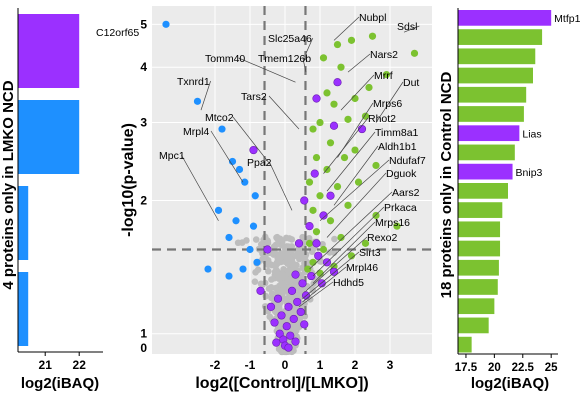 Image resolution: width=587 pixels, height=397 pixels. I want to click on x-tick-label: 2, so click(355, 365).